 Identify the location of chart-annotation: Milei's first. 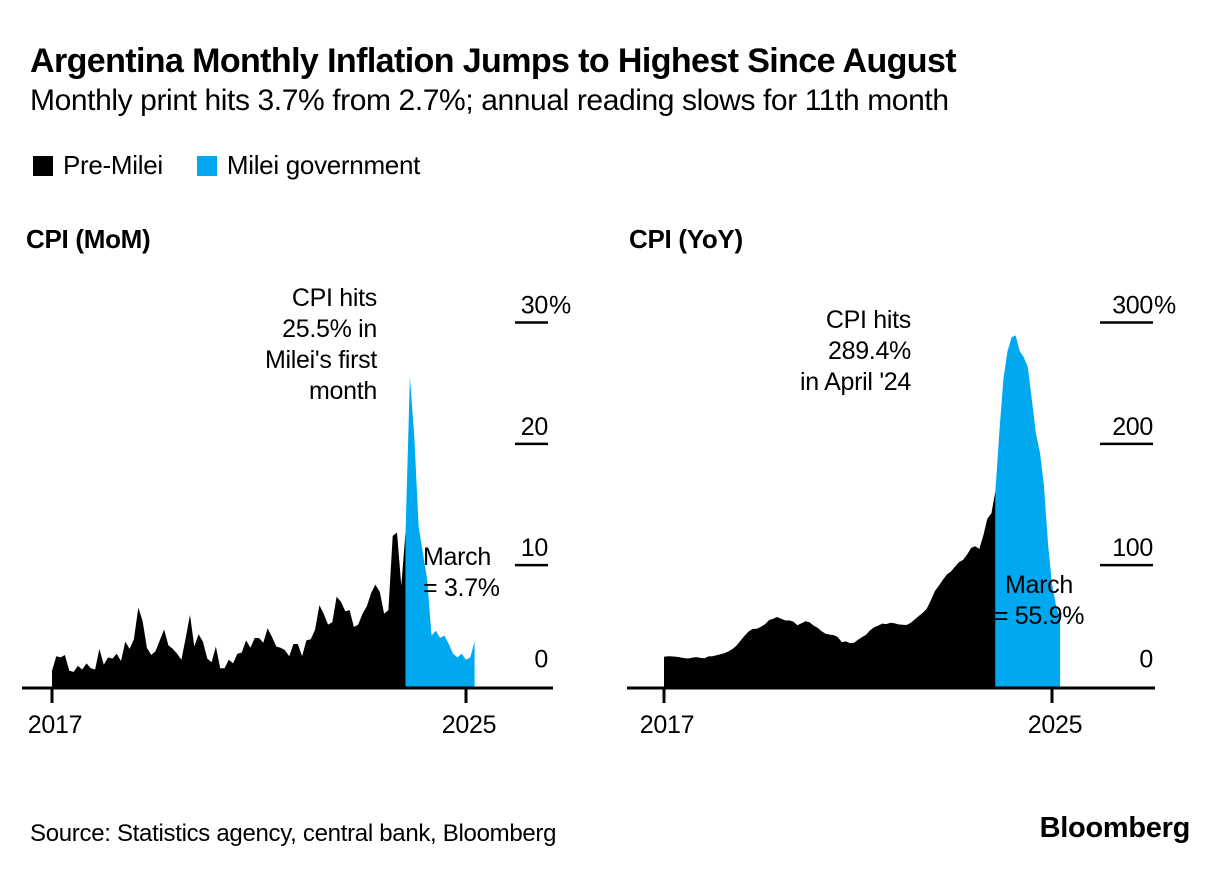
(321, 360).